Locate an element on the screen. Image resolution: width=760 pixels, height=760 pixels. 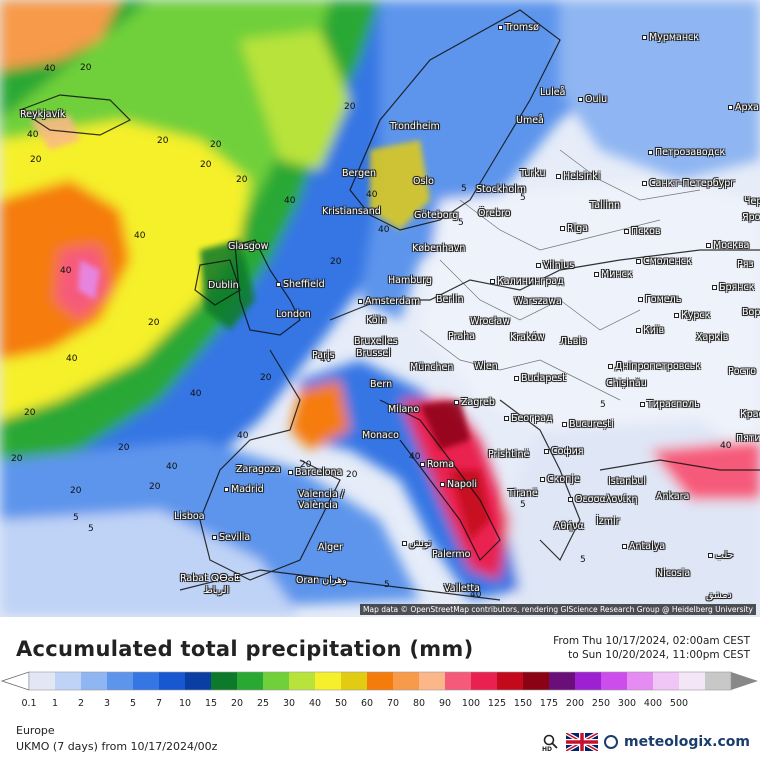
city-name: Glasgow is located at coordinates (248, 246).